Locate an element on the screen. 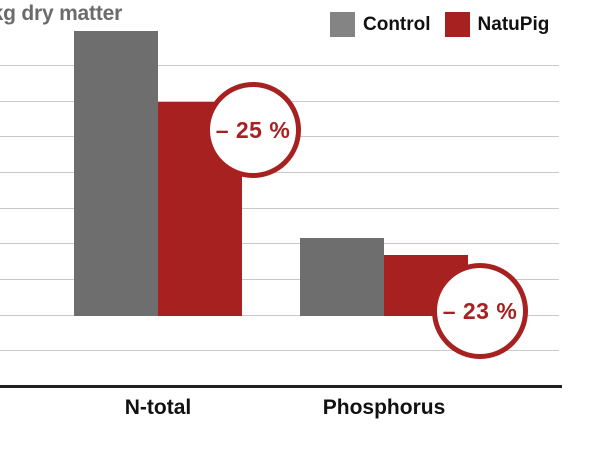  annotation-text-23-percent: – 23 % is located at coordinates (480, 310).